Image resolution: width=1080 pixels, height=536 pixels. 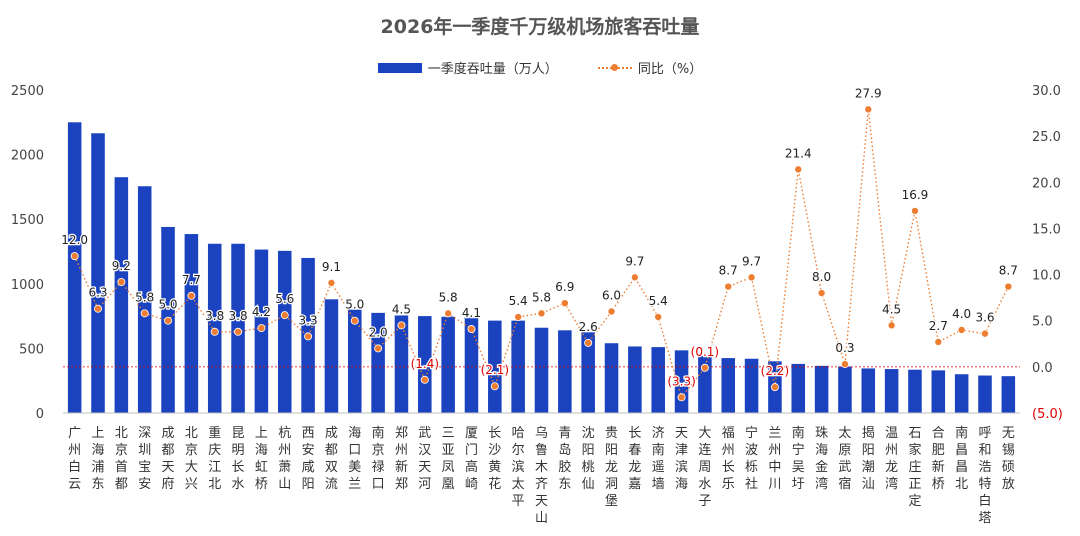 I want to click on category-label: 南昌昌北, so click(x=961, y=458).